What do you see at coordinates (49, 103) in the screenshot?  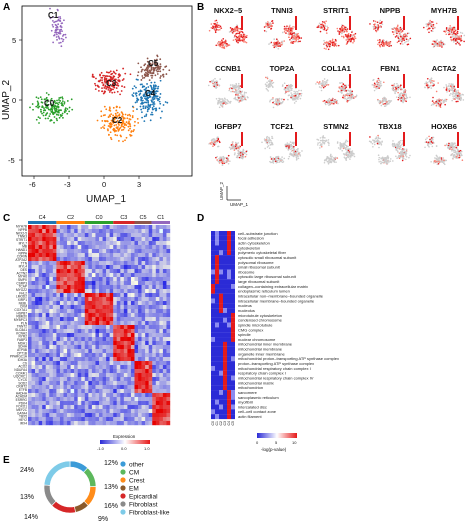 I see `cluster-label-c0: C0` at bounding box center [49, 103].